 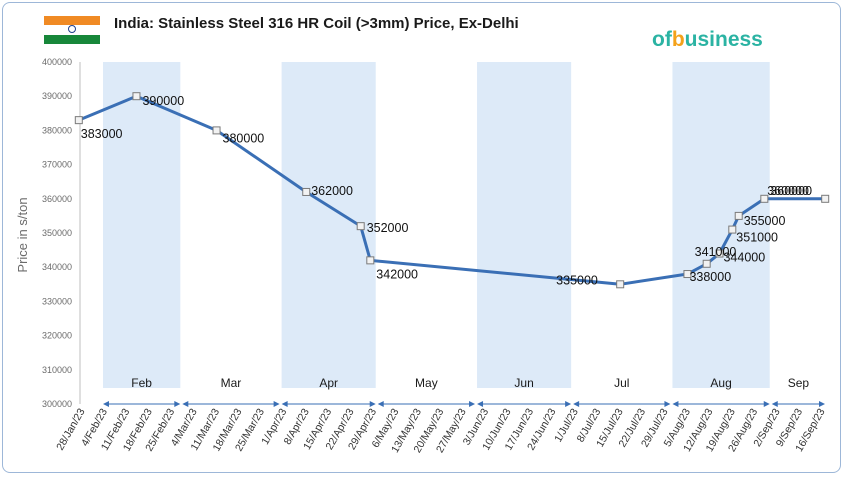 I want to click on logo-part-of: of, so click(x=662, y=39).